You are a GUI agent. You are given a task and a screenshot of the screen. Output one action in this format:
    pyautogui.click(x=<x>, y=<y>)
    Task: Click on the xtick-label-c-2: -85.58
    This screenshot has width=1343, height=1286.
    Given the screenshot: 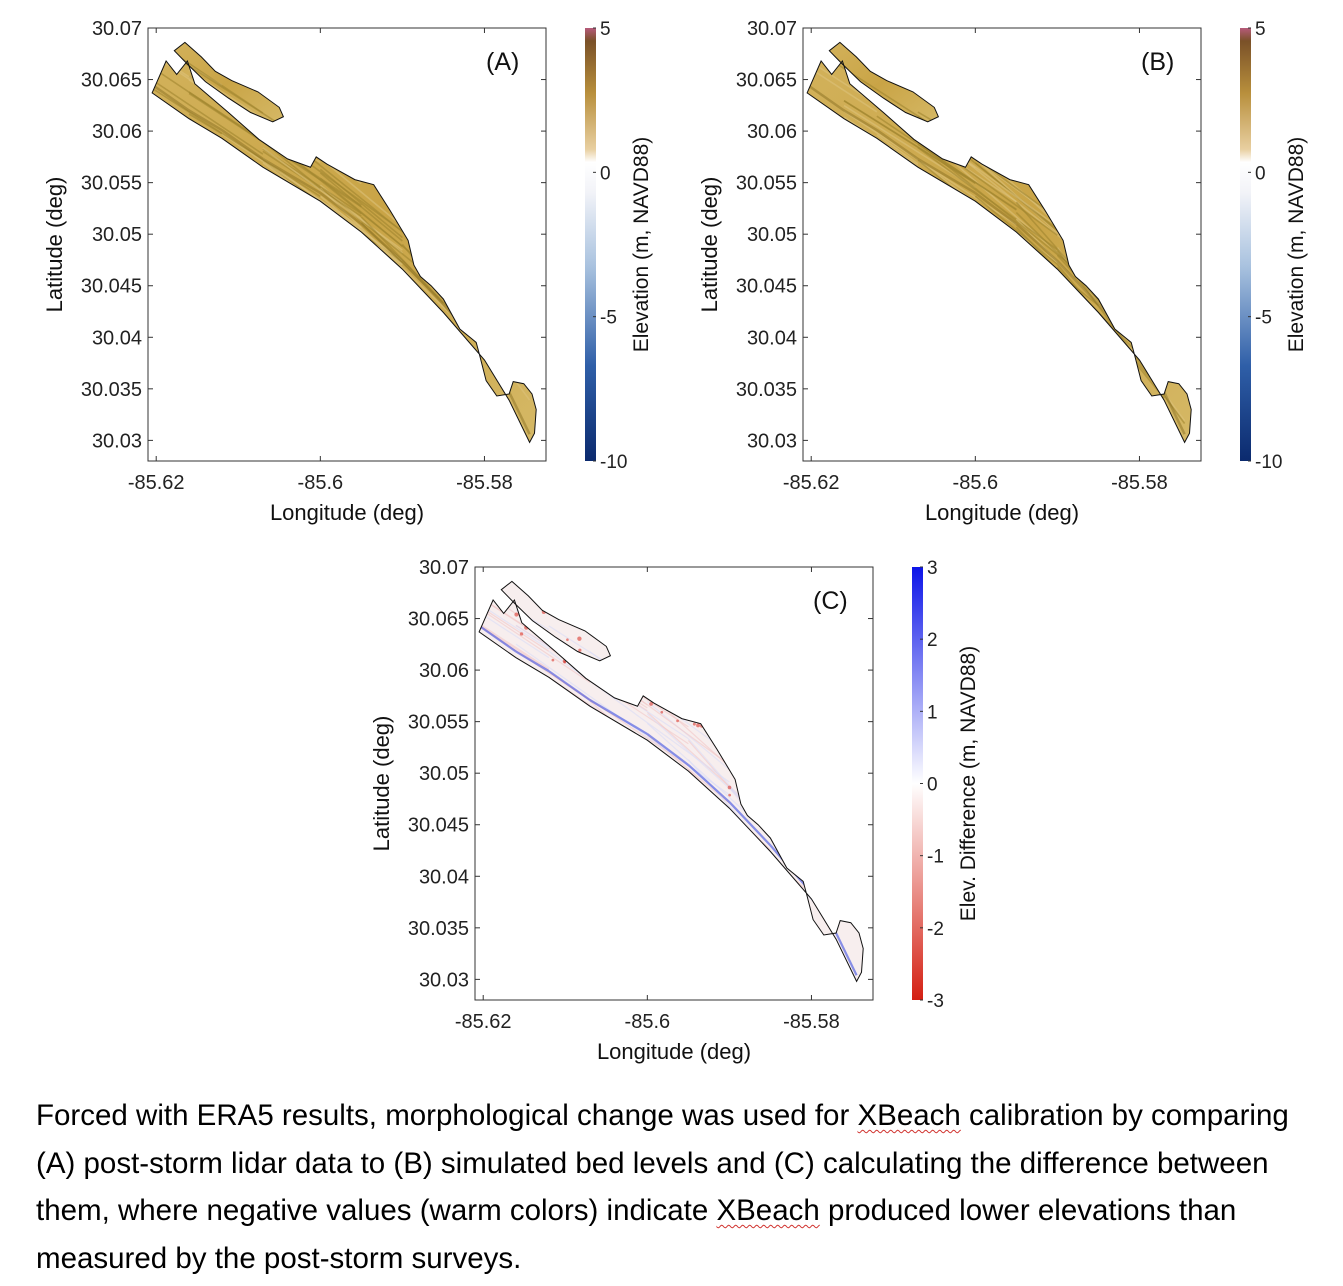 What is the action you would take?
    pyautogui.click(x=811, y=1022)
    